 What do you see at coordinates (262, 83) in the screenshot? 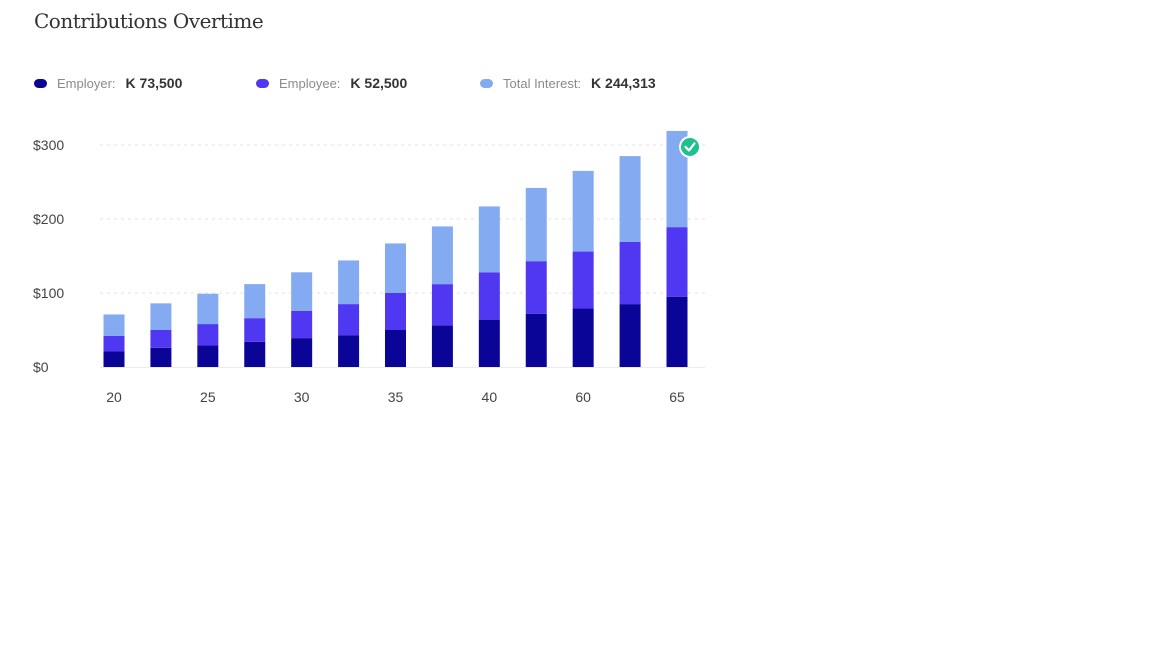
I see `legend-swatch-employee` at bounding box center [262, 83].